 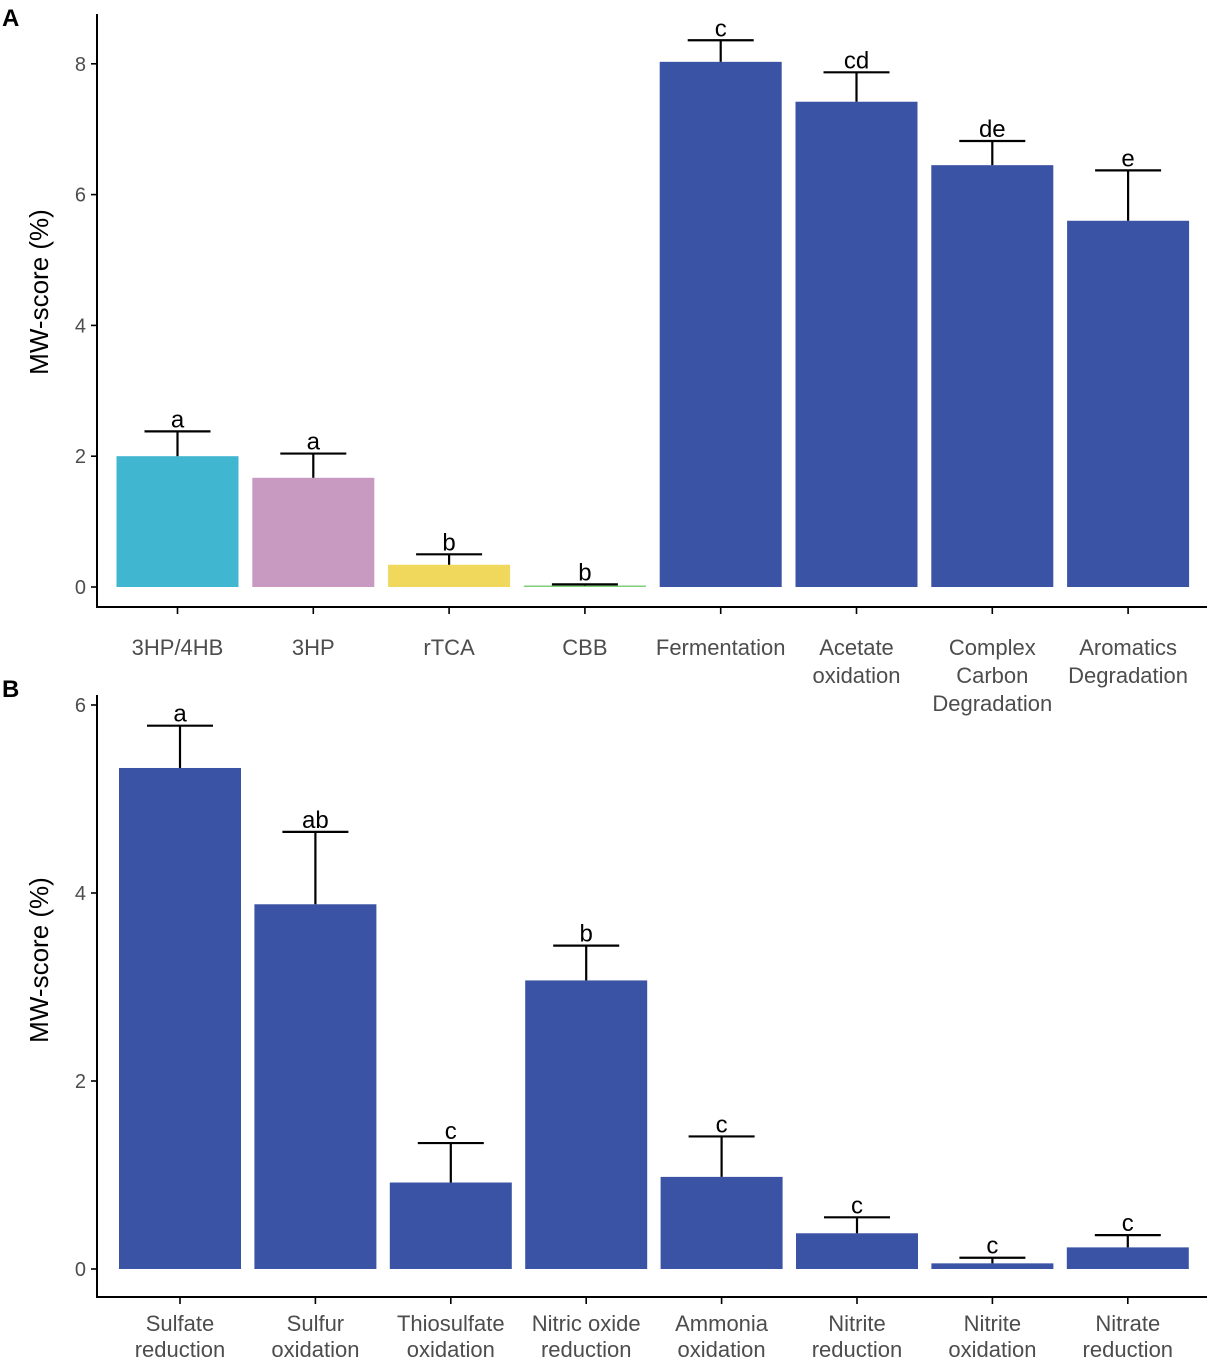 What do you see at coordinates (180, 714) in the screenshot?
I see `panel-b-significance-letter: a` at bounding box center [180, 714].